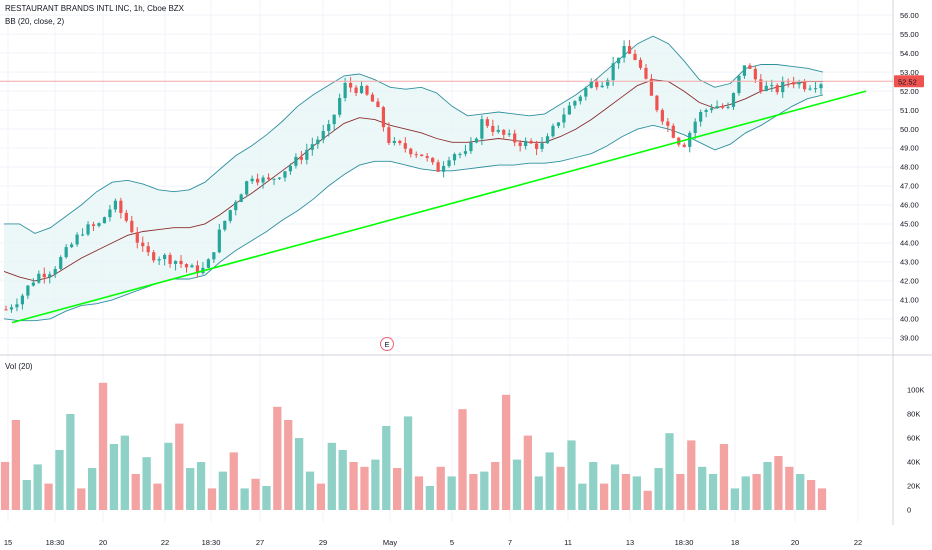  I want to click on price-tick-label: 56.00, so click(909, 15).